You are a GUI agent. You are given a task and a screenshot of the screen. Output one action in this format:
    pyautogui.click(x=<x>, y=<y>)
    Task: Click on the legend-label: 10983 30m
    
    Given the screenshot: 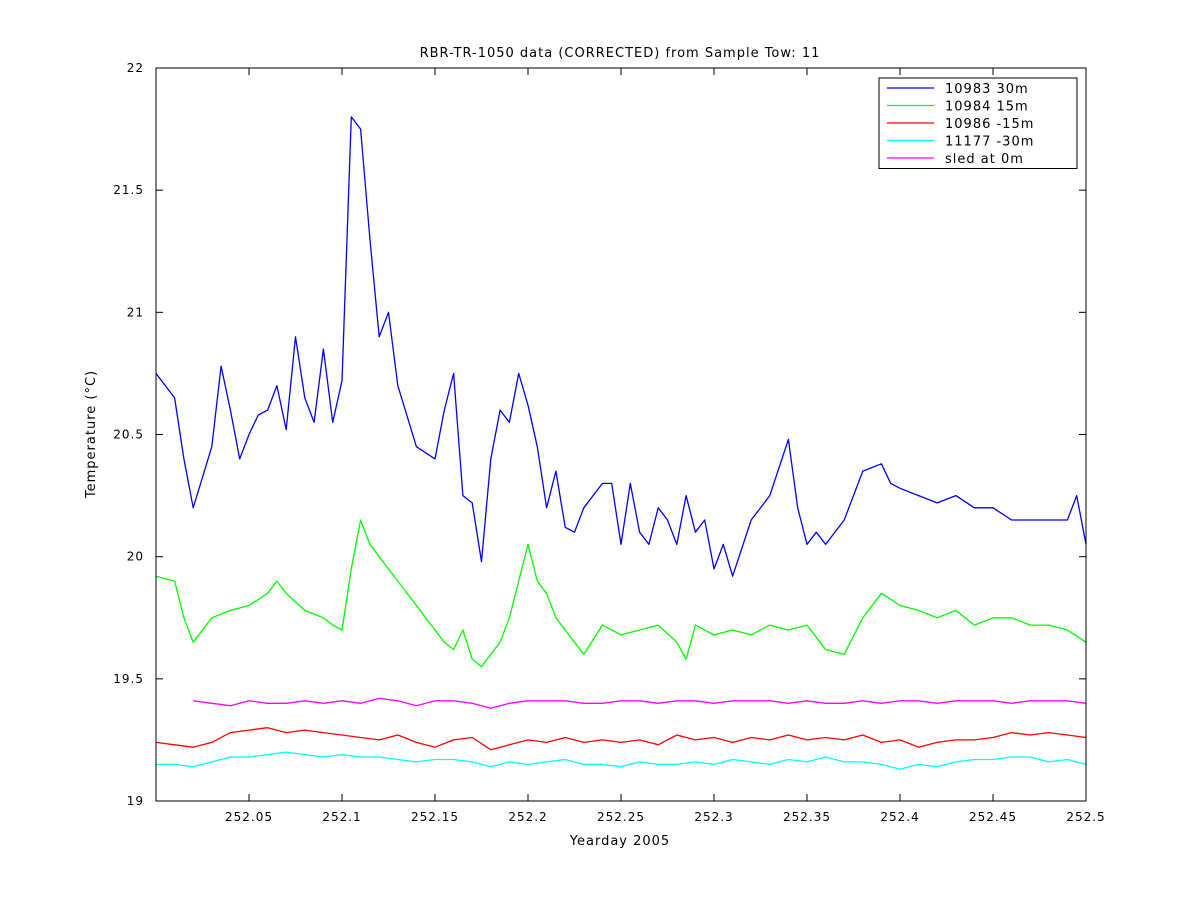 What is the action you would take?
    pyautogui.click(x=987, y=89)
    